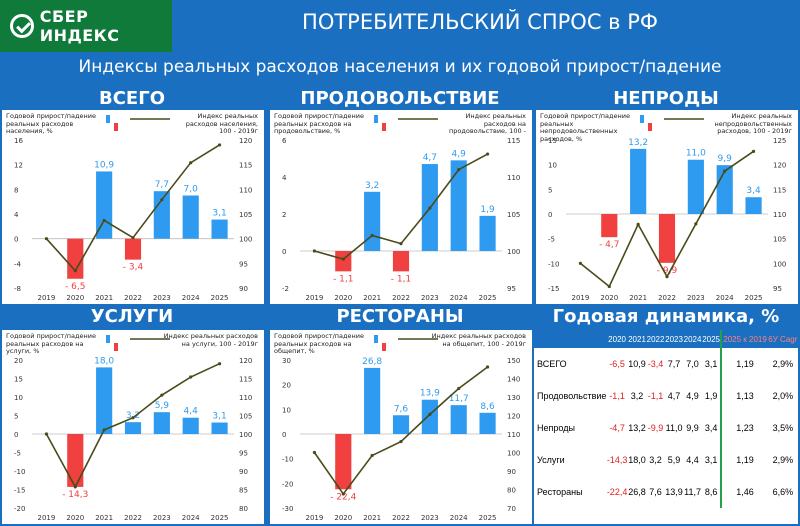  I want to click on table-header-cell: 2025, so click(711, 339).